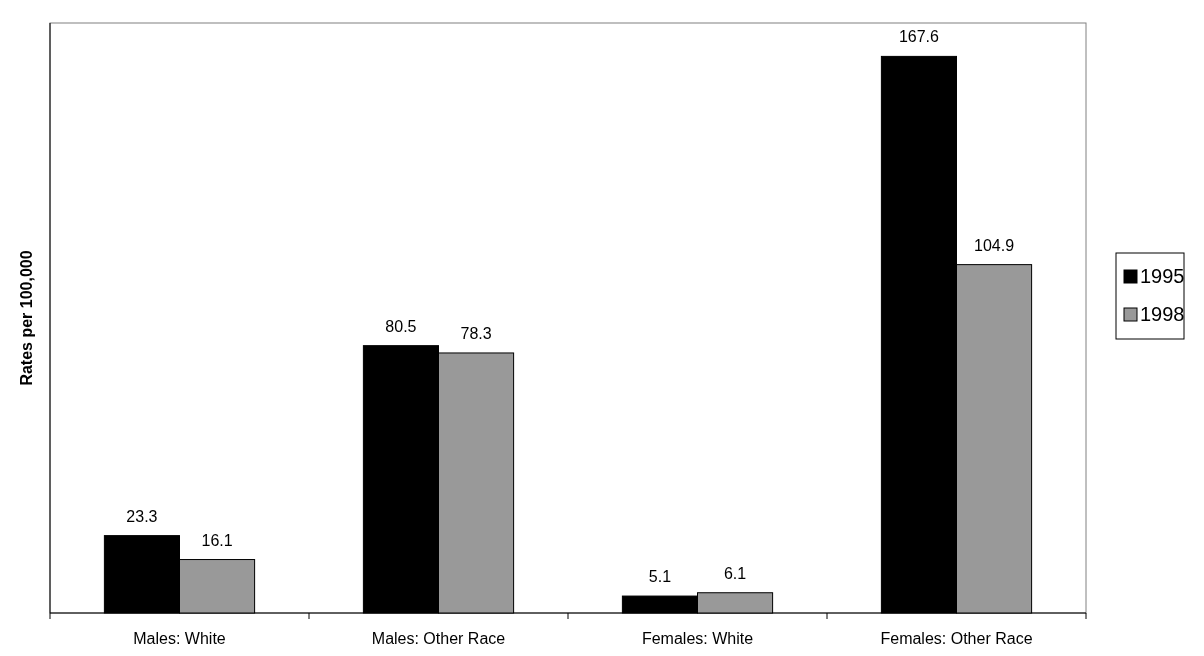 The width and height of the screenshot is (1204, 656). Describe the element at coordinates (179, 638) in the screenshot. I see `x-tick-label: Males: White` at that location.